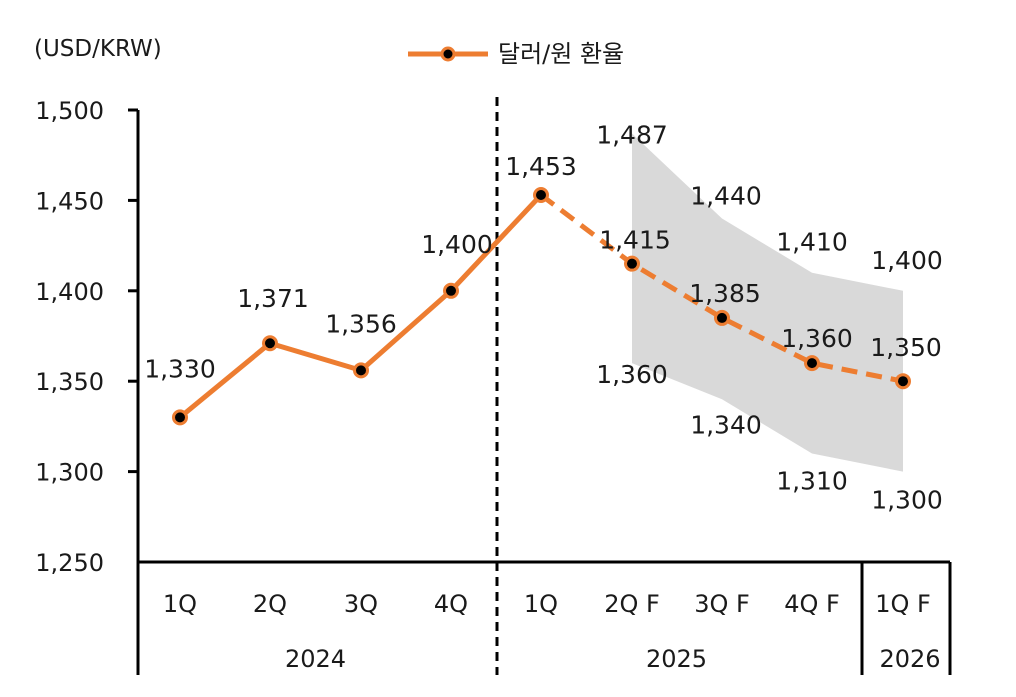 This screenshot has height=697, width=1016. I want to click on y-tick-label: 1,300, so click(69, 473).